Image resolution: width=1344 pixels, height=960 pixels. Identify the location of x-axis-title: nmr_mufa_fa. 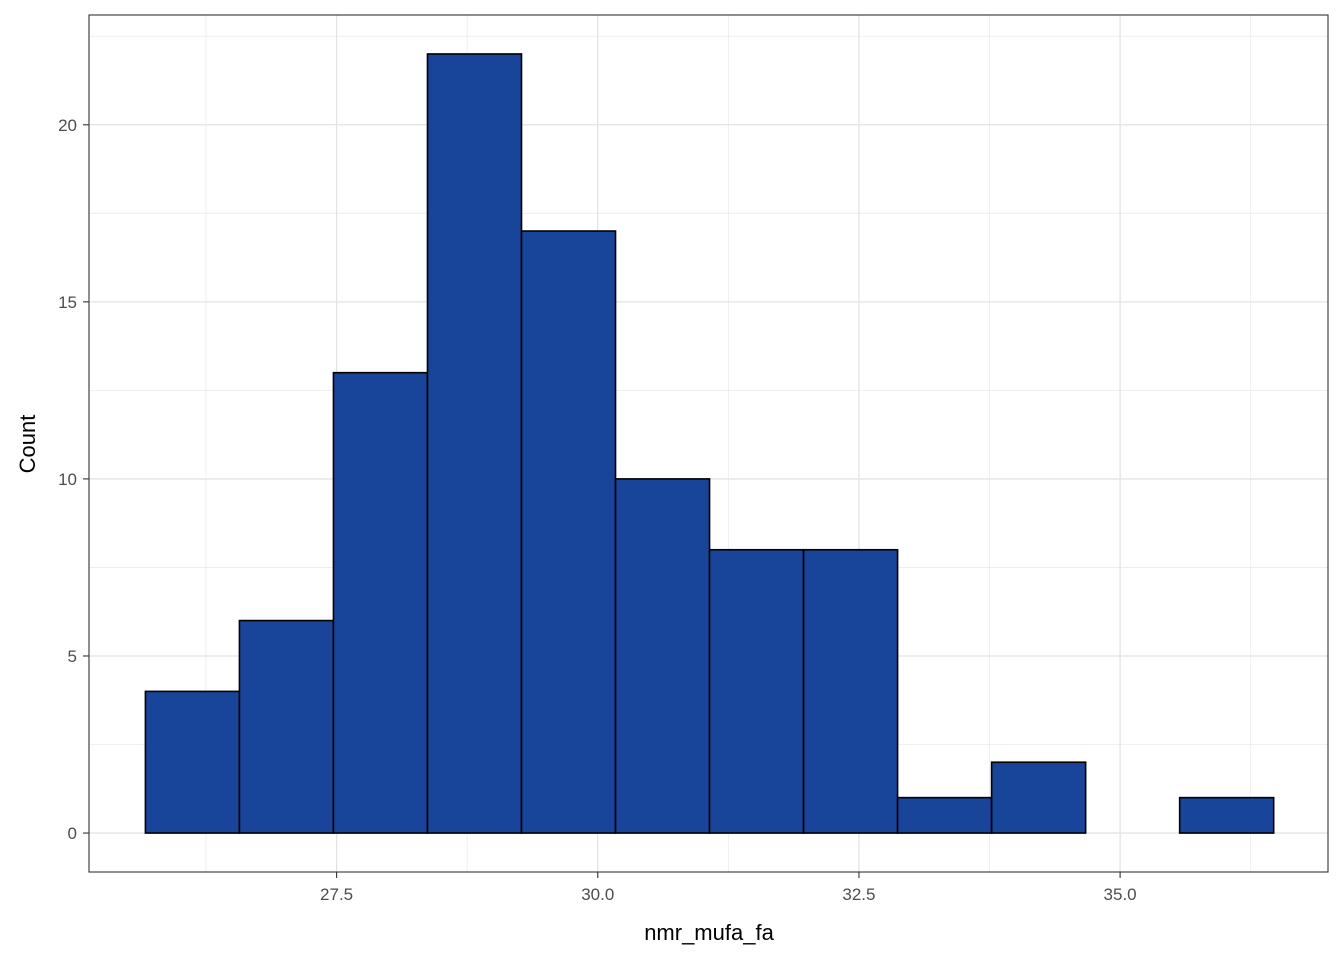
(709, 932).